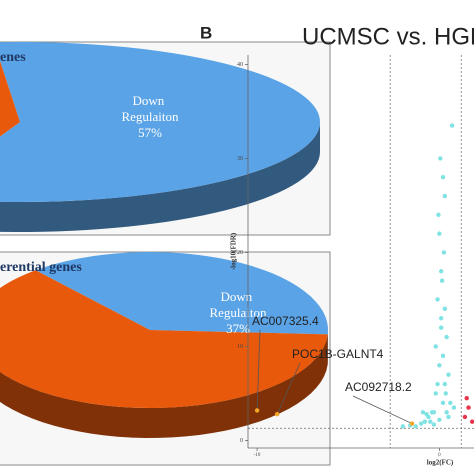  Describe the element at coordinates (378, 387) in the screenshot. I see `annotation: AC092718.2` at that location.